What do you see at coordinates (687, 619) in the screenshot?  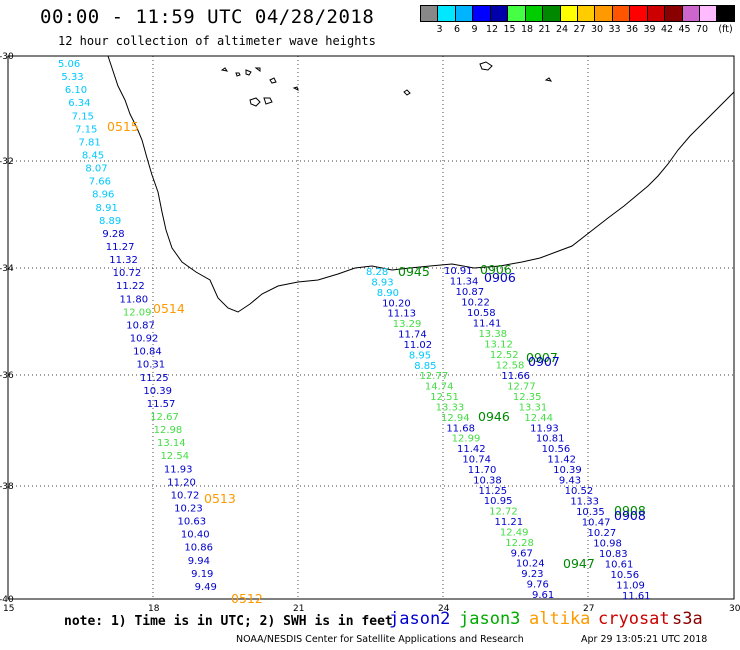 I see `satellite-s3a: s3a` at bounding box center [687, 619].